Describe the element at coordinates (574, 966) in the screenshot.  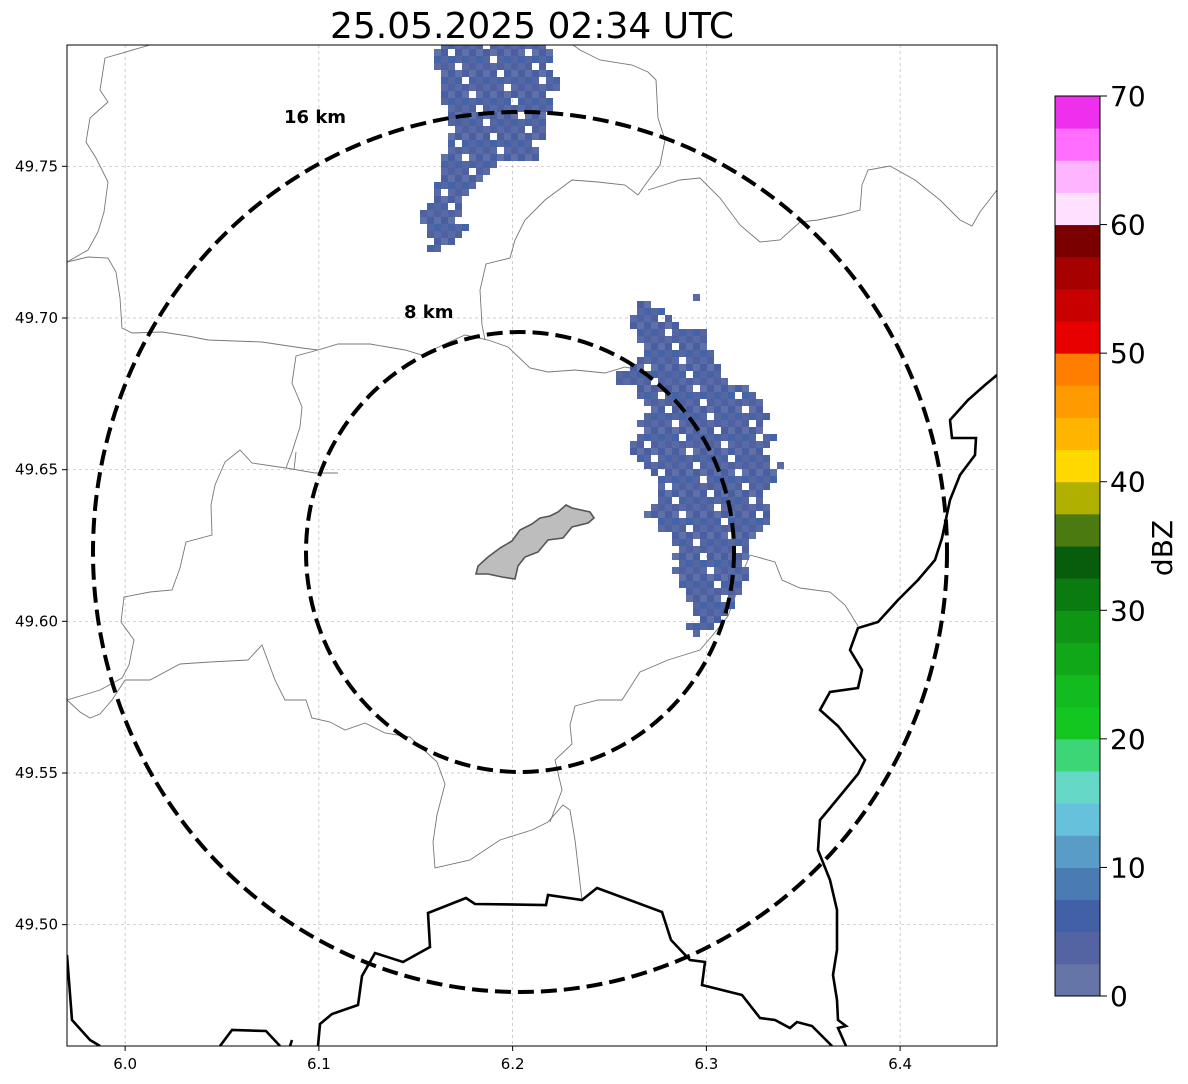
I see `national-border-line` at that location.